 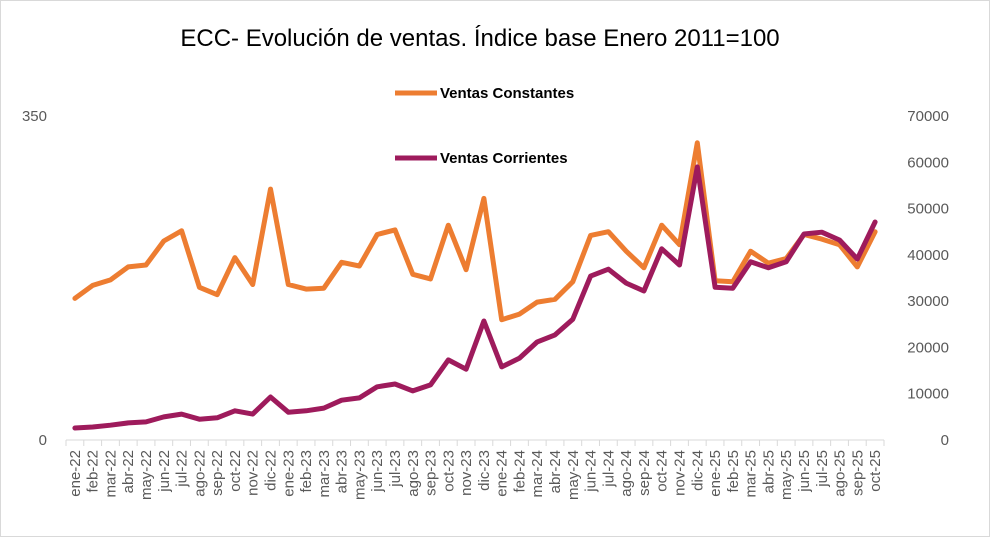 I want to click on x-tick-label: feb-24, so click(x=519, y=471).